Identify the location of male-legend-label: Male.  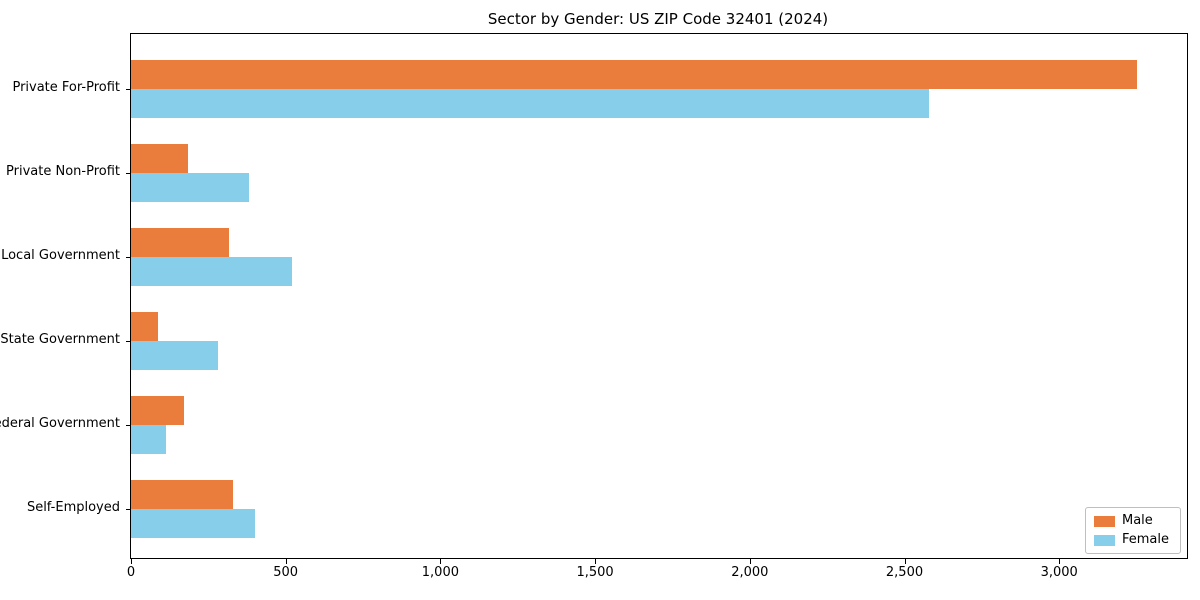
(1137, 520).